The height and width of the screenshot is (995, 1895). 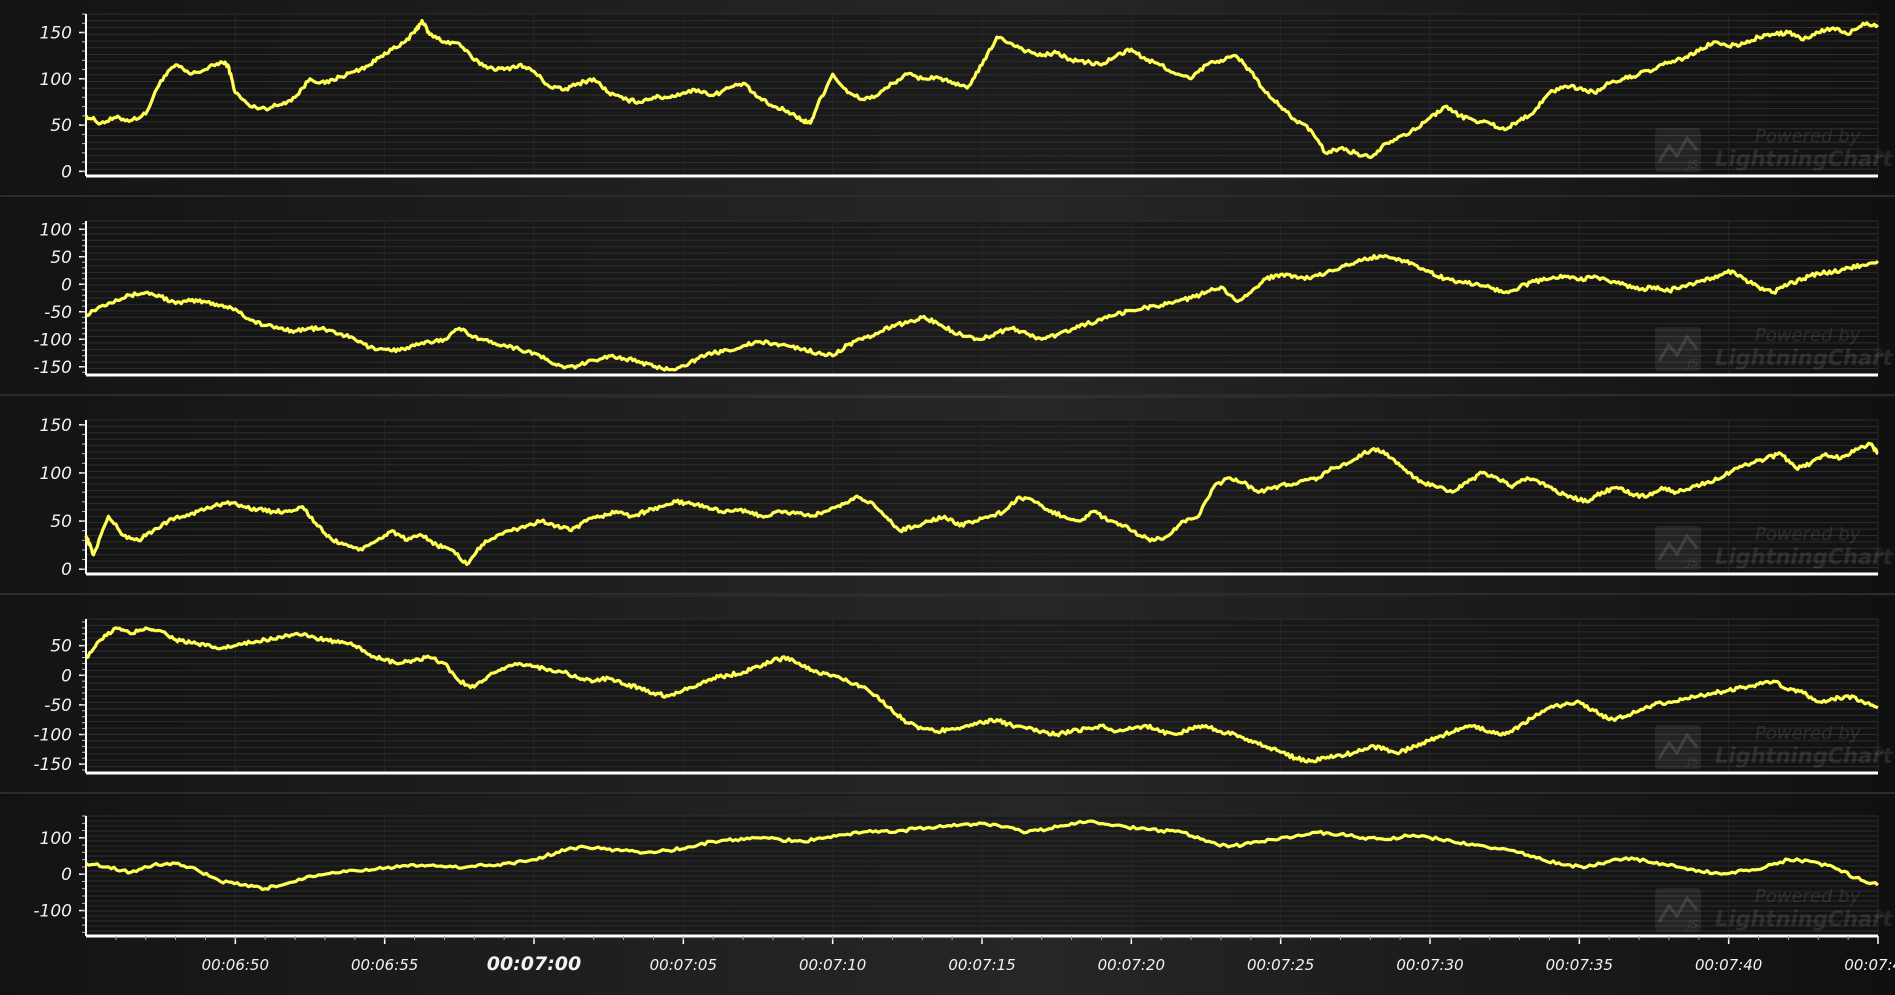 I want to click on x-tick-label: 00:07:20, so click(x=1131, y=965).